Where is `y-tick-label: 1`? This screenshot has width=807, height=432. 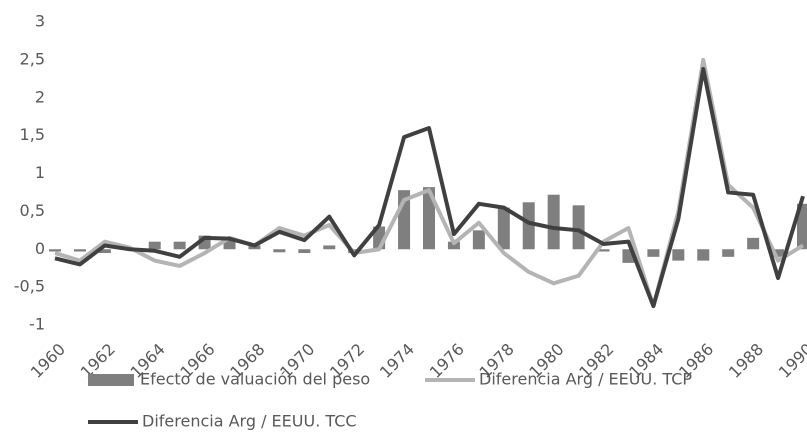
y-tick-label: 1 is located at coordinates (40, 172).